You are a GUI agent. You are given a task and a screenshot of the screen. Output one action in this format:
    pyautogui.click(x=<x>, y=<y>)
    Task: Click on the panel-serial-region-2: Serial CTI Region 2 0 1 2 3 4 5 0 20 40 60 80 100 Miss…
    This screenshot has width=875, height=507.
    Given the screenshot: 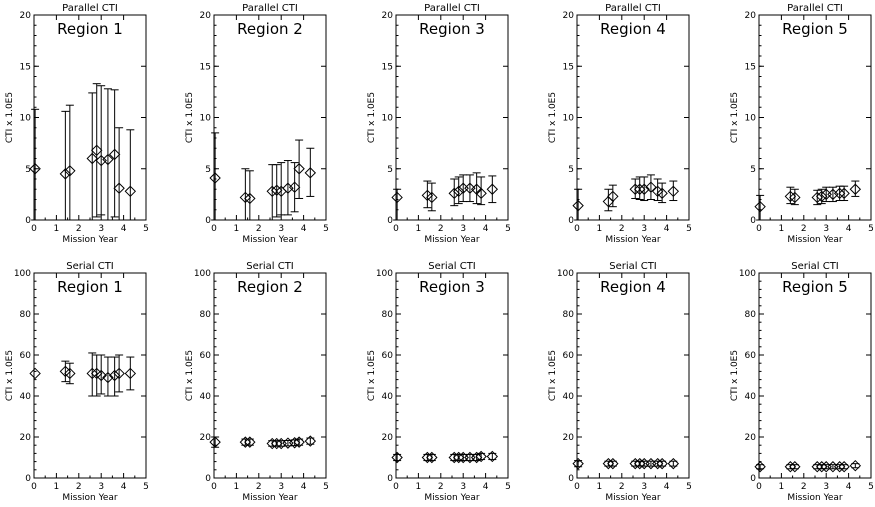 What is the action you would take?
    pyautogui.click(x=257, y=382)
    